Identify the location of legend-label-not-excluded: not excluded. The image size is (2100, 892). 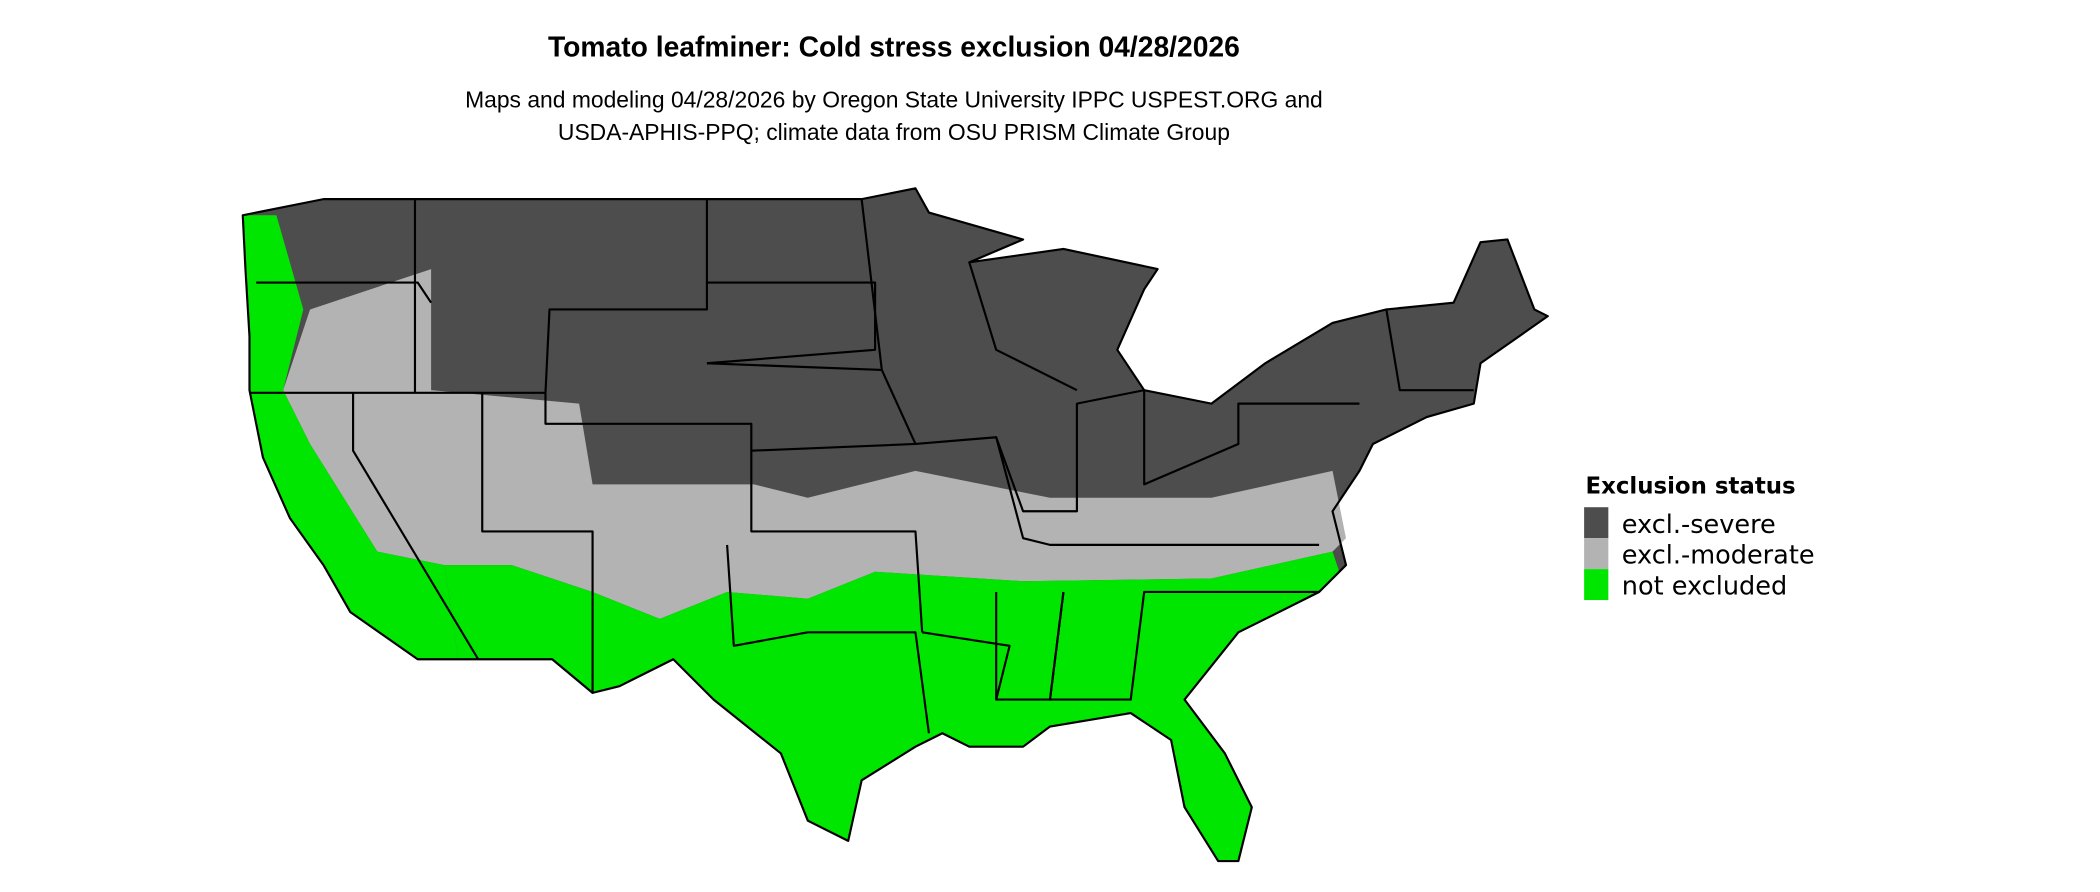
(1704, 587).